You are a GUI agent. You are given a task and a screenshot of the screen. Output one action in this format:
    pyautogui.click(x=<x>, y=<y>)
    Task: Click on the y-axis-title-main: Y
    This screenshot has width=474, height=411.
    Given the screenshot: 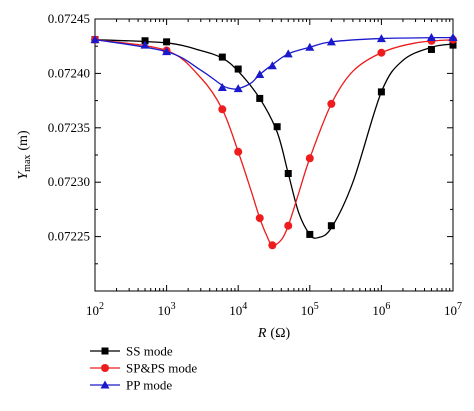 What is the action you would take?
    pyautogui.click(x=23, y=175)
    